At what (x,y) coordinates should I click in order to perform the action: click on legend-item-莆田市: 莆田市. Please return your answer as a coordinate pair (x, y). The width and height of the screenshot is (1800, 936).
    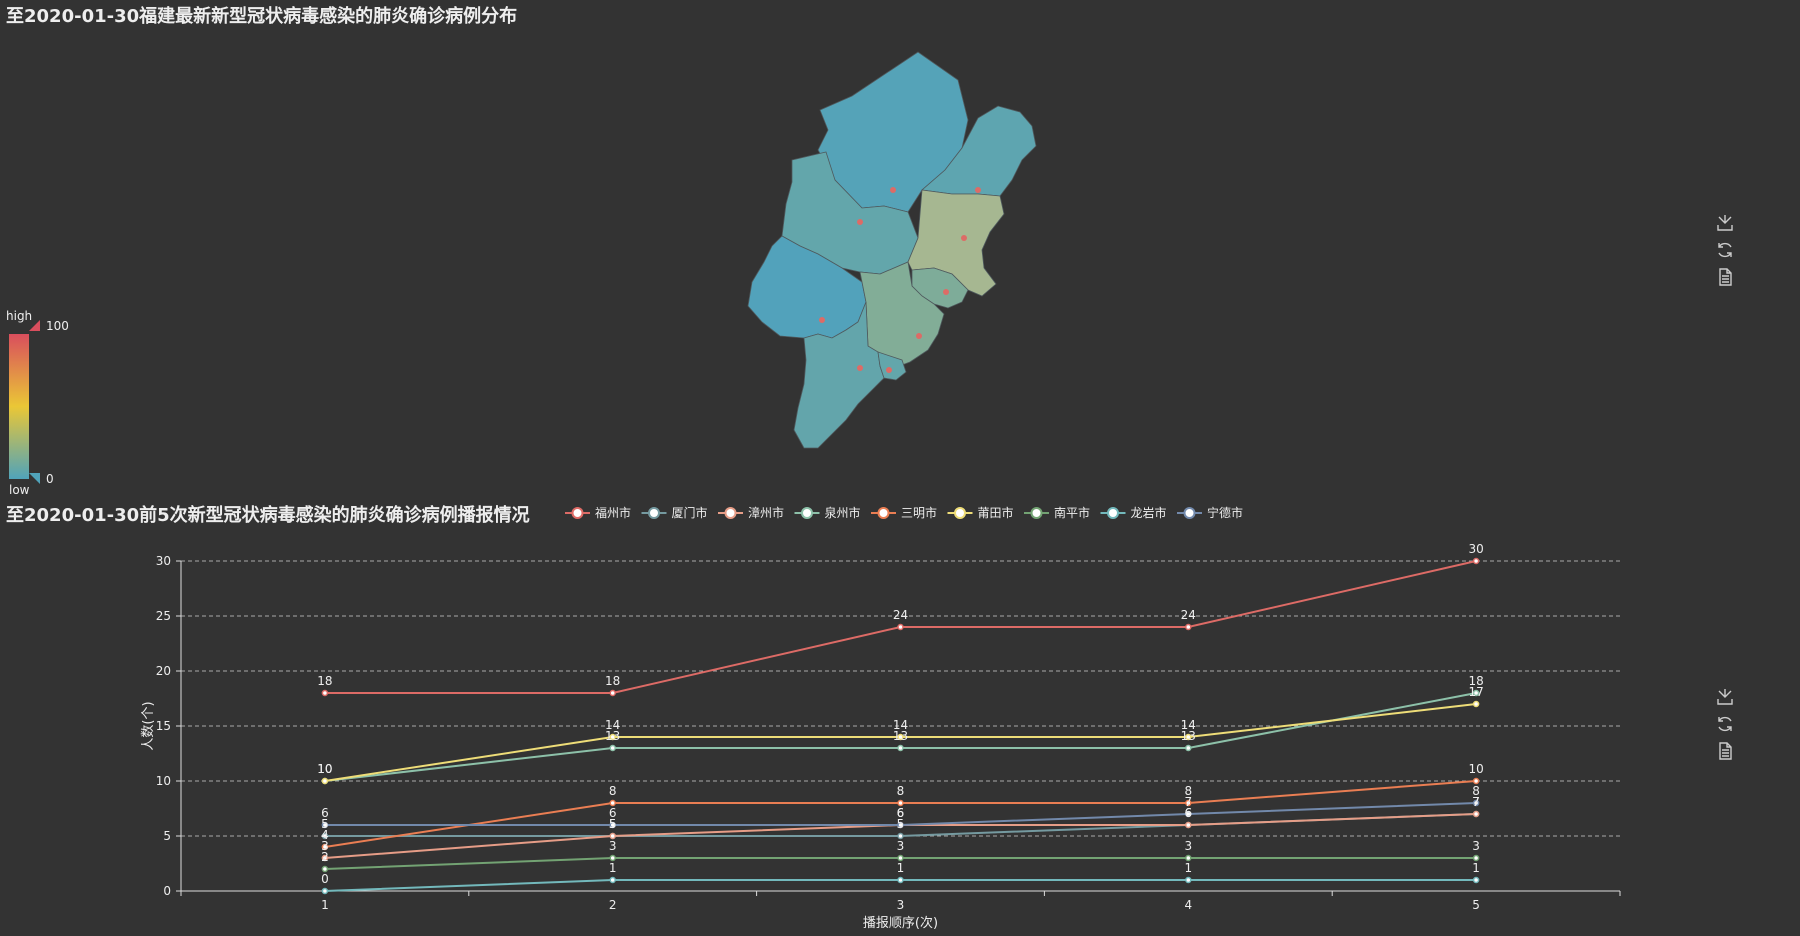
    Looking at the image, I should click on (980, 512).